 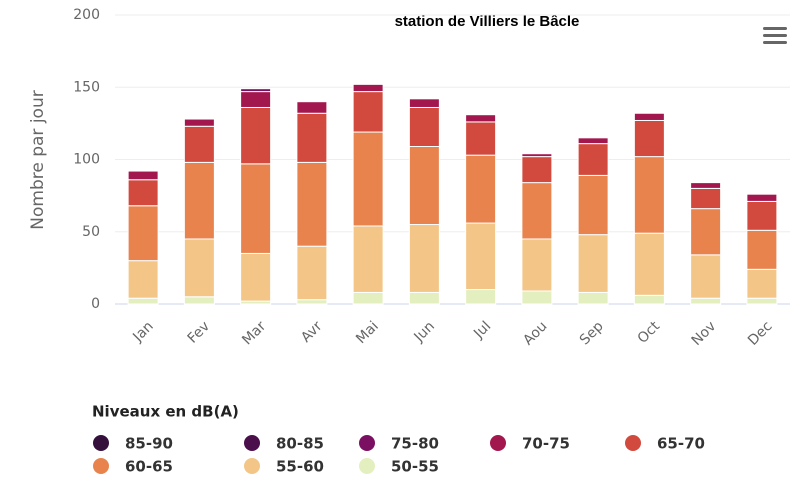 What do you see at coordinates (149, 467) in the screenshot?
I see `legend-label: 60-65` at bounding box center [149, 467].